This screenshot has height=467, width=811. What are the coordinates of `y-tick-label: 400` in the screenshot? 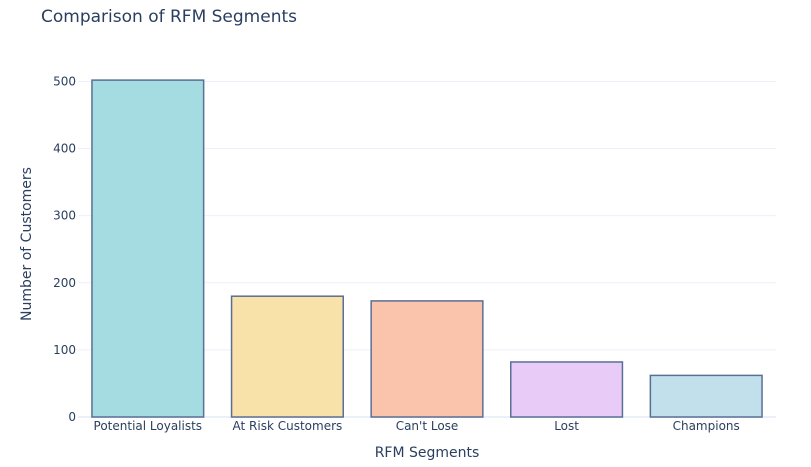 It's located at (64, 149).